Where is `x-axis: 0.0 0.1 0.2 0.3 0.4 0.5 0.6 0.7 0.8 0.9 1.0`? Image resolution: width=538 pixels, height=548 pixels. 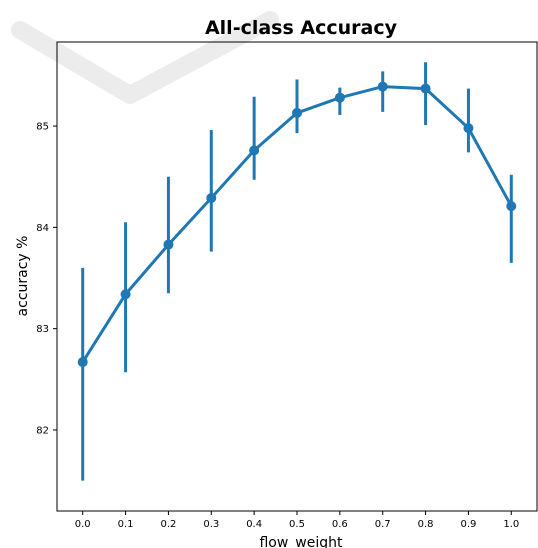
x-axis: 0.0 0.1 0.2 0.3 0.4 0.5 0.6 0.7 0.8 0.9 1.0 is located at coordinates (297, 520).